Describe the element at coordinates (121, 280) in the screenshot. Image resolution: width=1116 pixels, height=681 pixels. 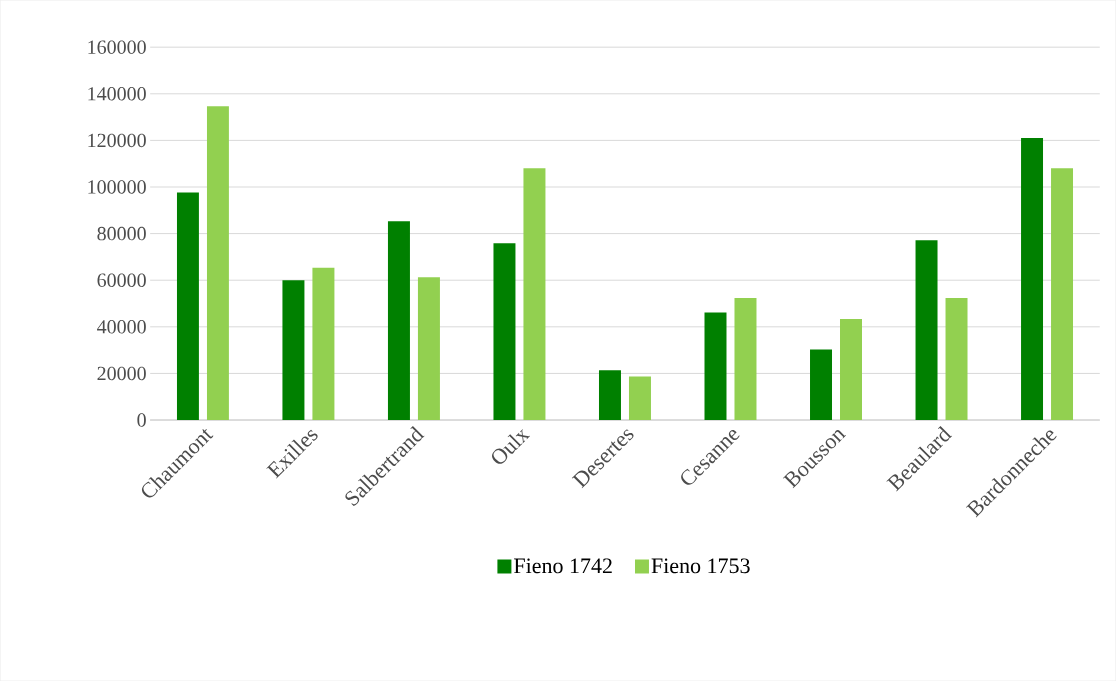
I see `y-tick-label: 60000` at that location.